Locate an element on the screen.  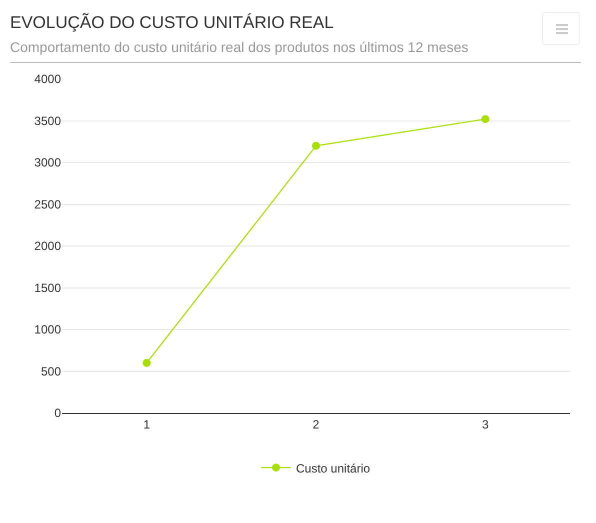
y-tick-label: 2000 is located at coordinates (48, 246).